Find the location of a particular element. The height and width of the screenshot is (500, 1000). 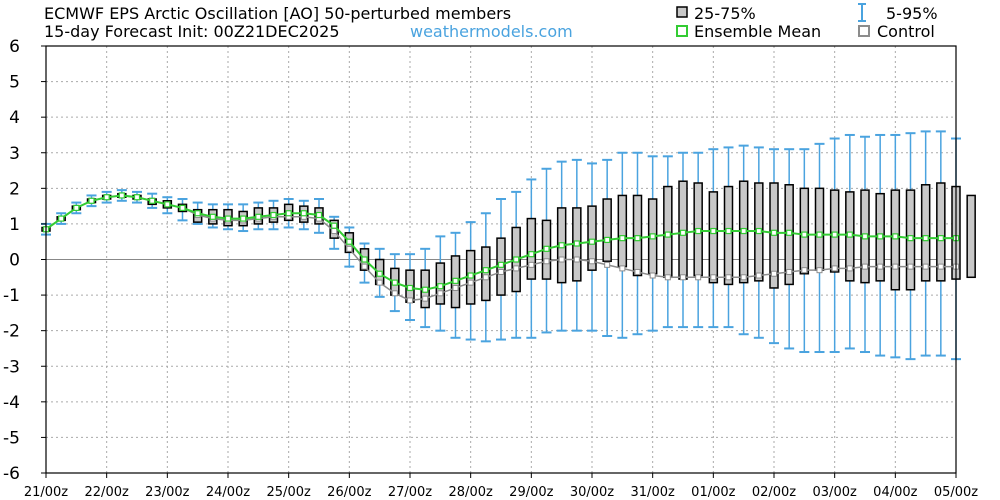

y-tick-label: 2 is located at coordinates (14, 189).